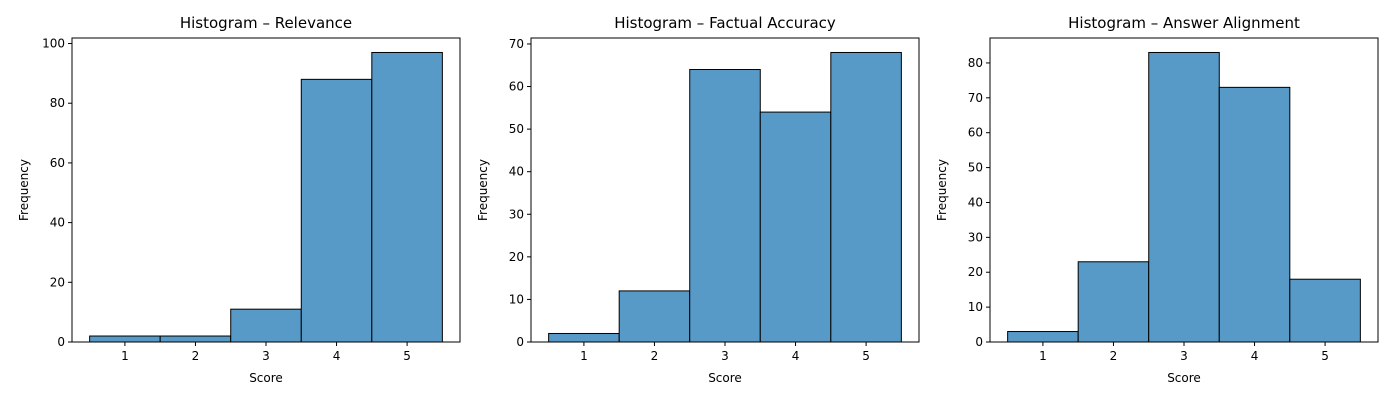  I want to click on y-tick-label: 100, so click(53, 44).